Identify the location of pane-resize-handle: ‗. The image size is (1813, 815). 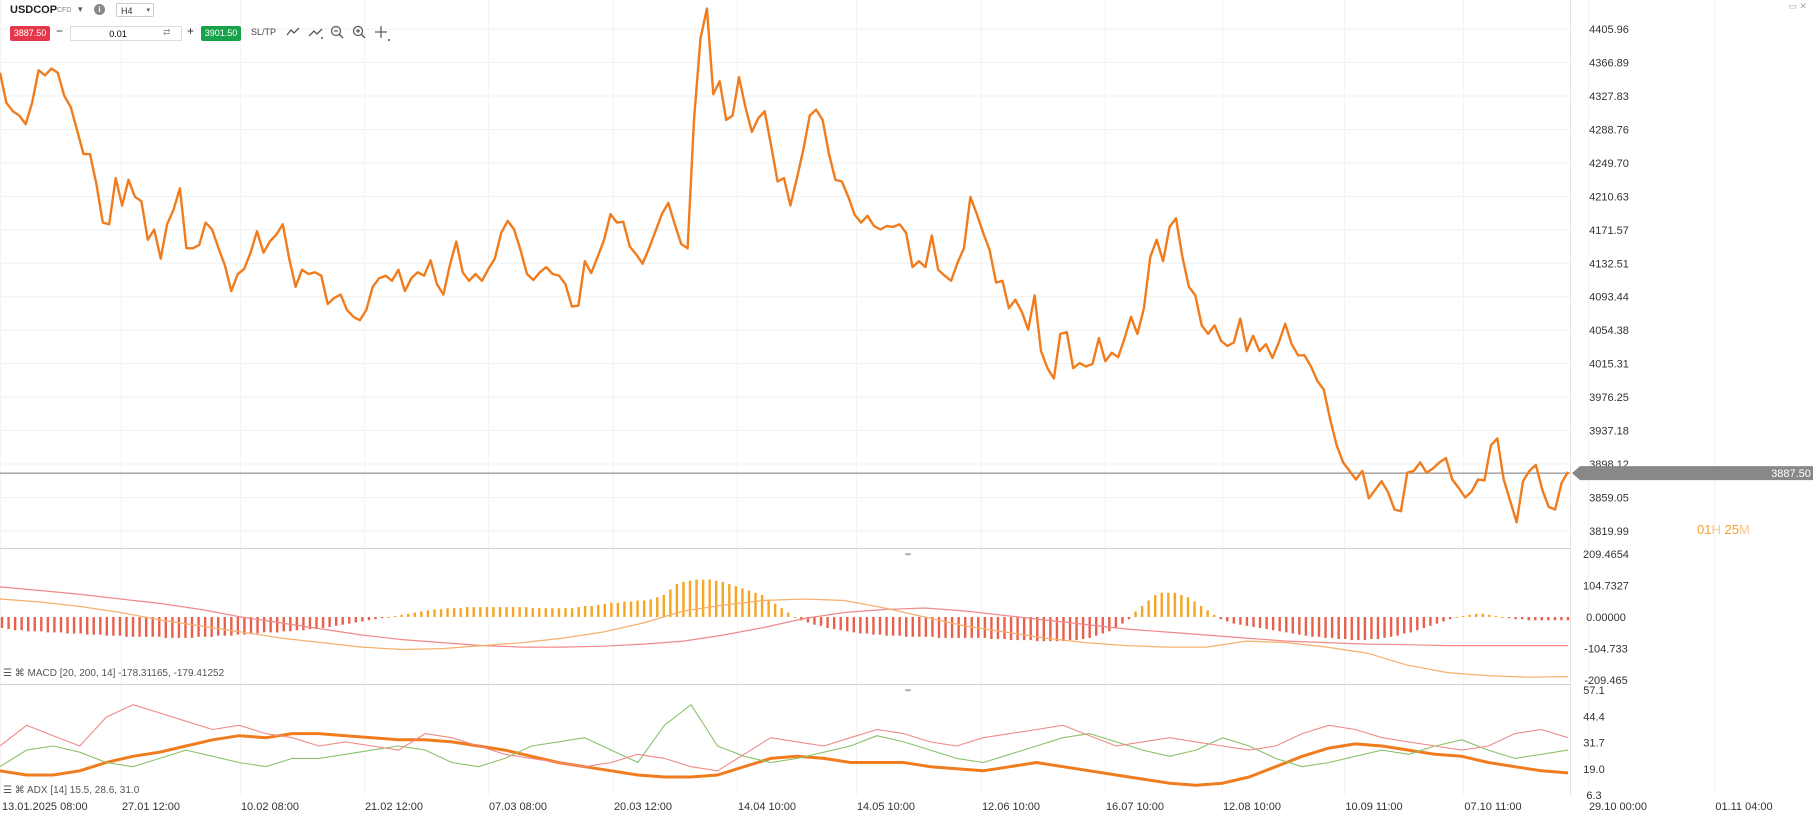
(908, 686).